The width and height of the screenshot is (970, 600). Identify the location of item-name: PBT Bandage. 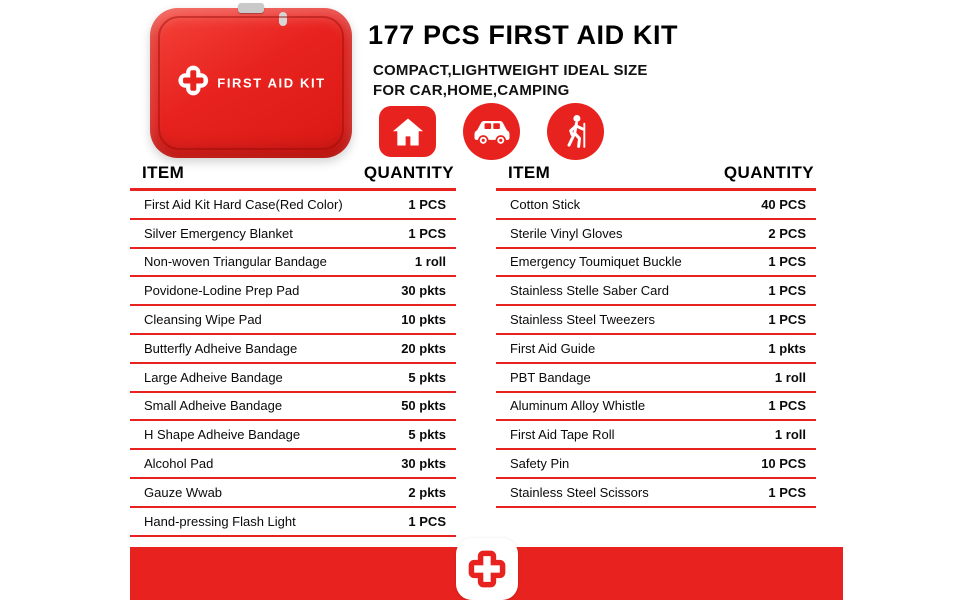
(550, 377).